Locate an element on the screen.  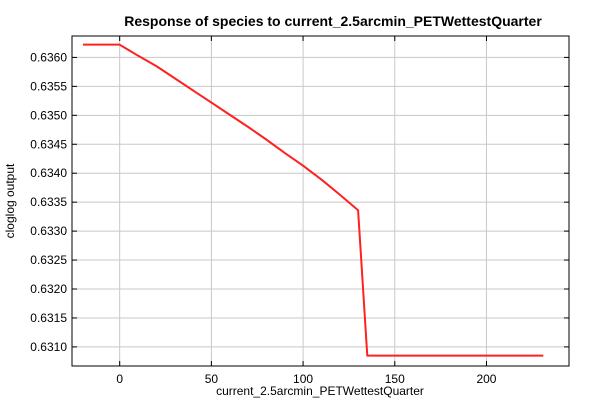
y-tick-label: 0.6310 is located at coordinates (48, 347).